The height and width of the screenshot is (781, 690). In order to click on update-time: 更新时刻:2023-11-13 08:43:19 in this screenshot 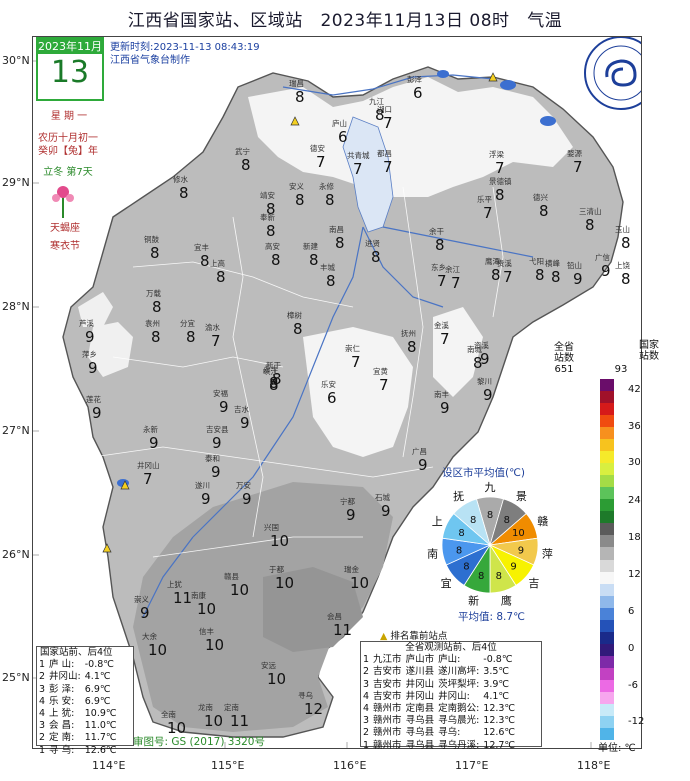, I will do `click(185, 47)`.